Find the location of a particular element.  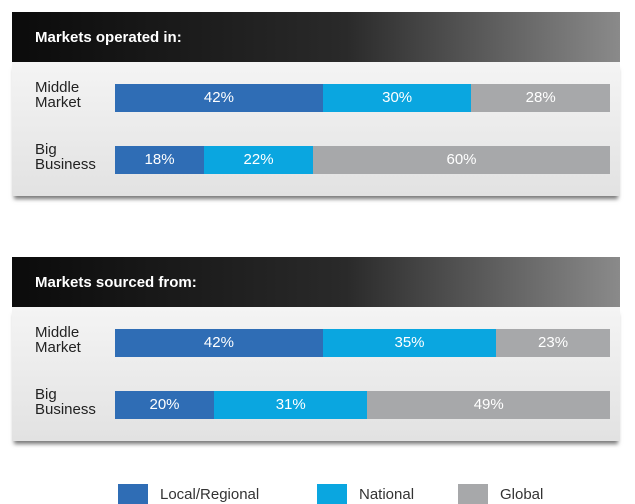

data-label: 35% is located at coordinates (409, 342).